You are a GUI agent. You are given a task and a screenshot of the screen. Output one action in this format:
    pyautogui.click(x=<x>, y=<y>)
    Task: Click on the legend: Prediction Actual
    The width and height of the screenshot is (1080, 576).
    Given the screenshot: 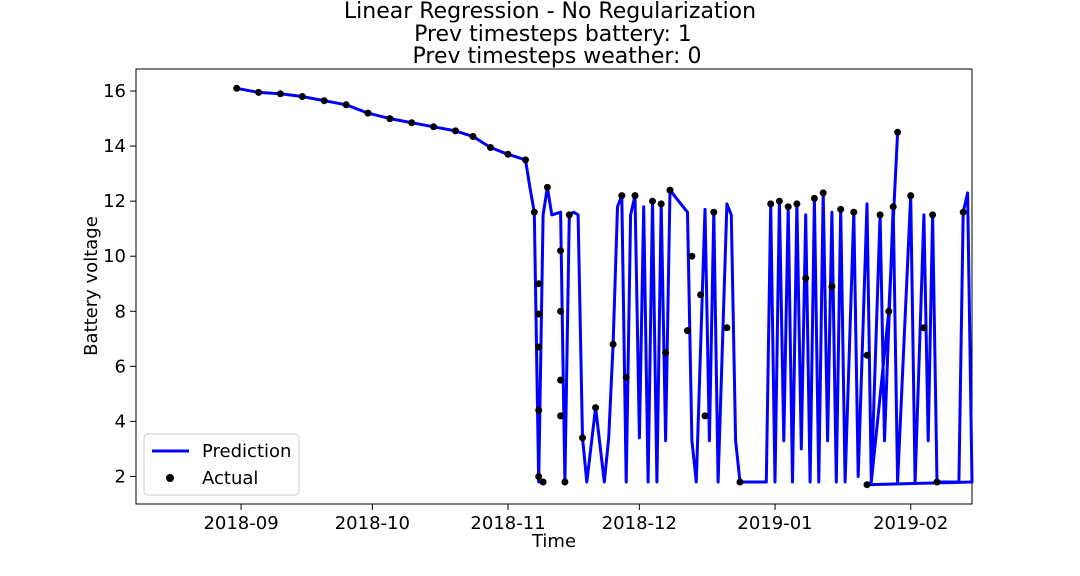 What is the action you would take?
    pyautogui.click(x=221, y=464)
    